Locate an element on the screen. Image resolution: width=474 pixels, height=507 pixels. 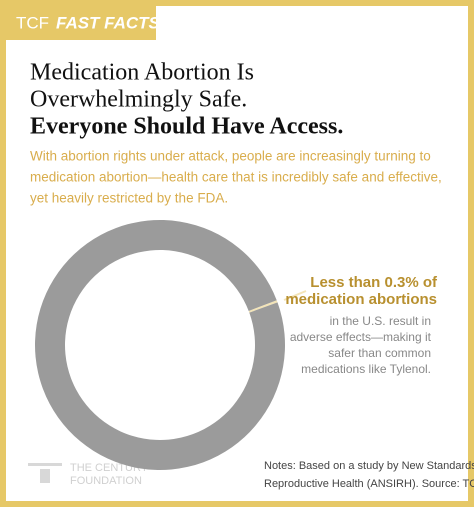
annotation-detail: in the U.S. result in is located at coordinates (380, 321).